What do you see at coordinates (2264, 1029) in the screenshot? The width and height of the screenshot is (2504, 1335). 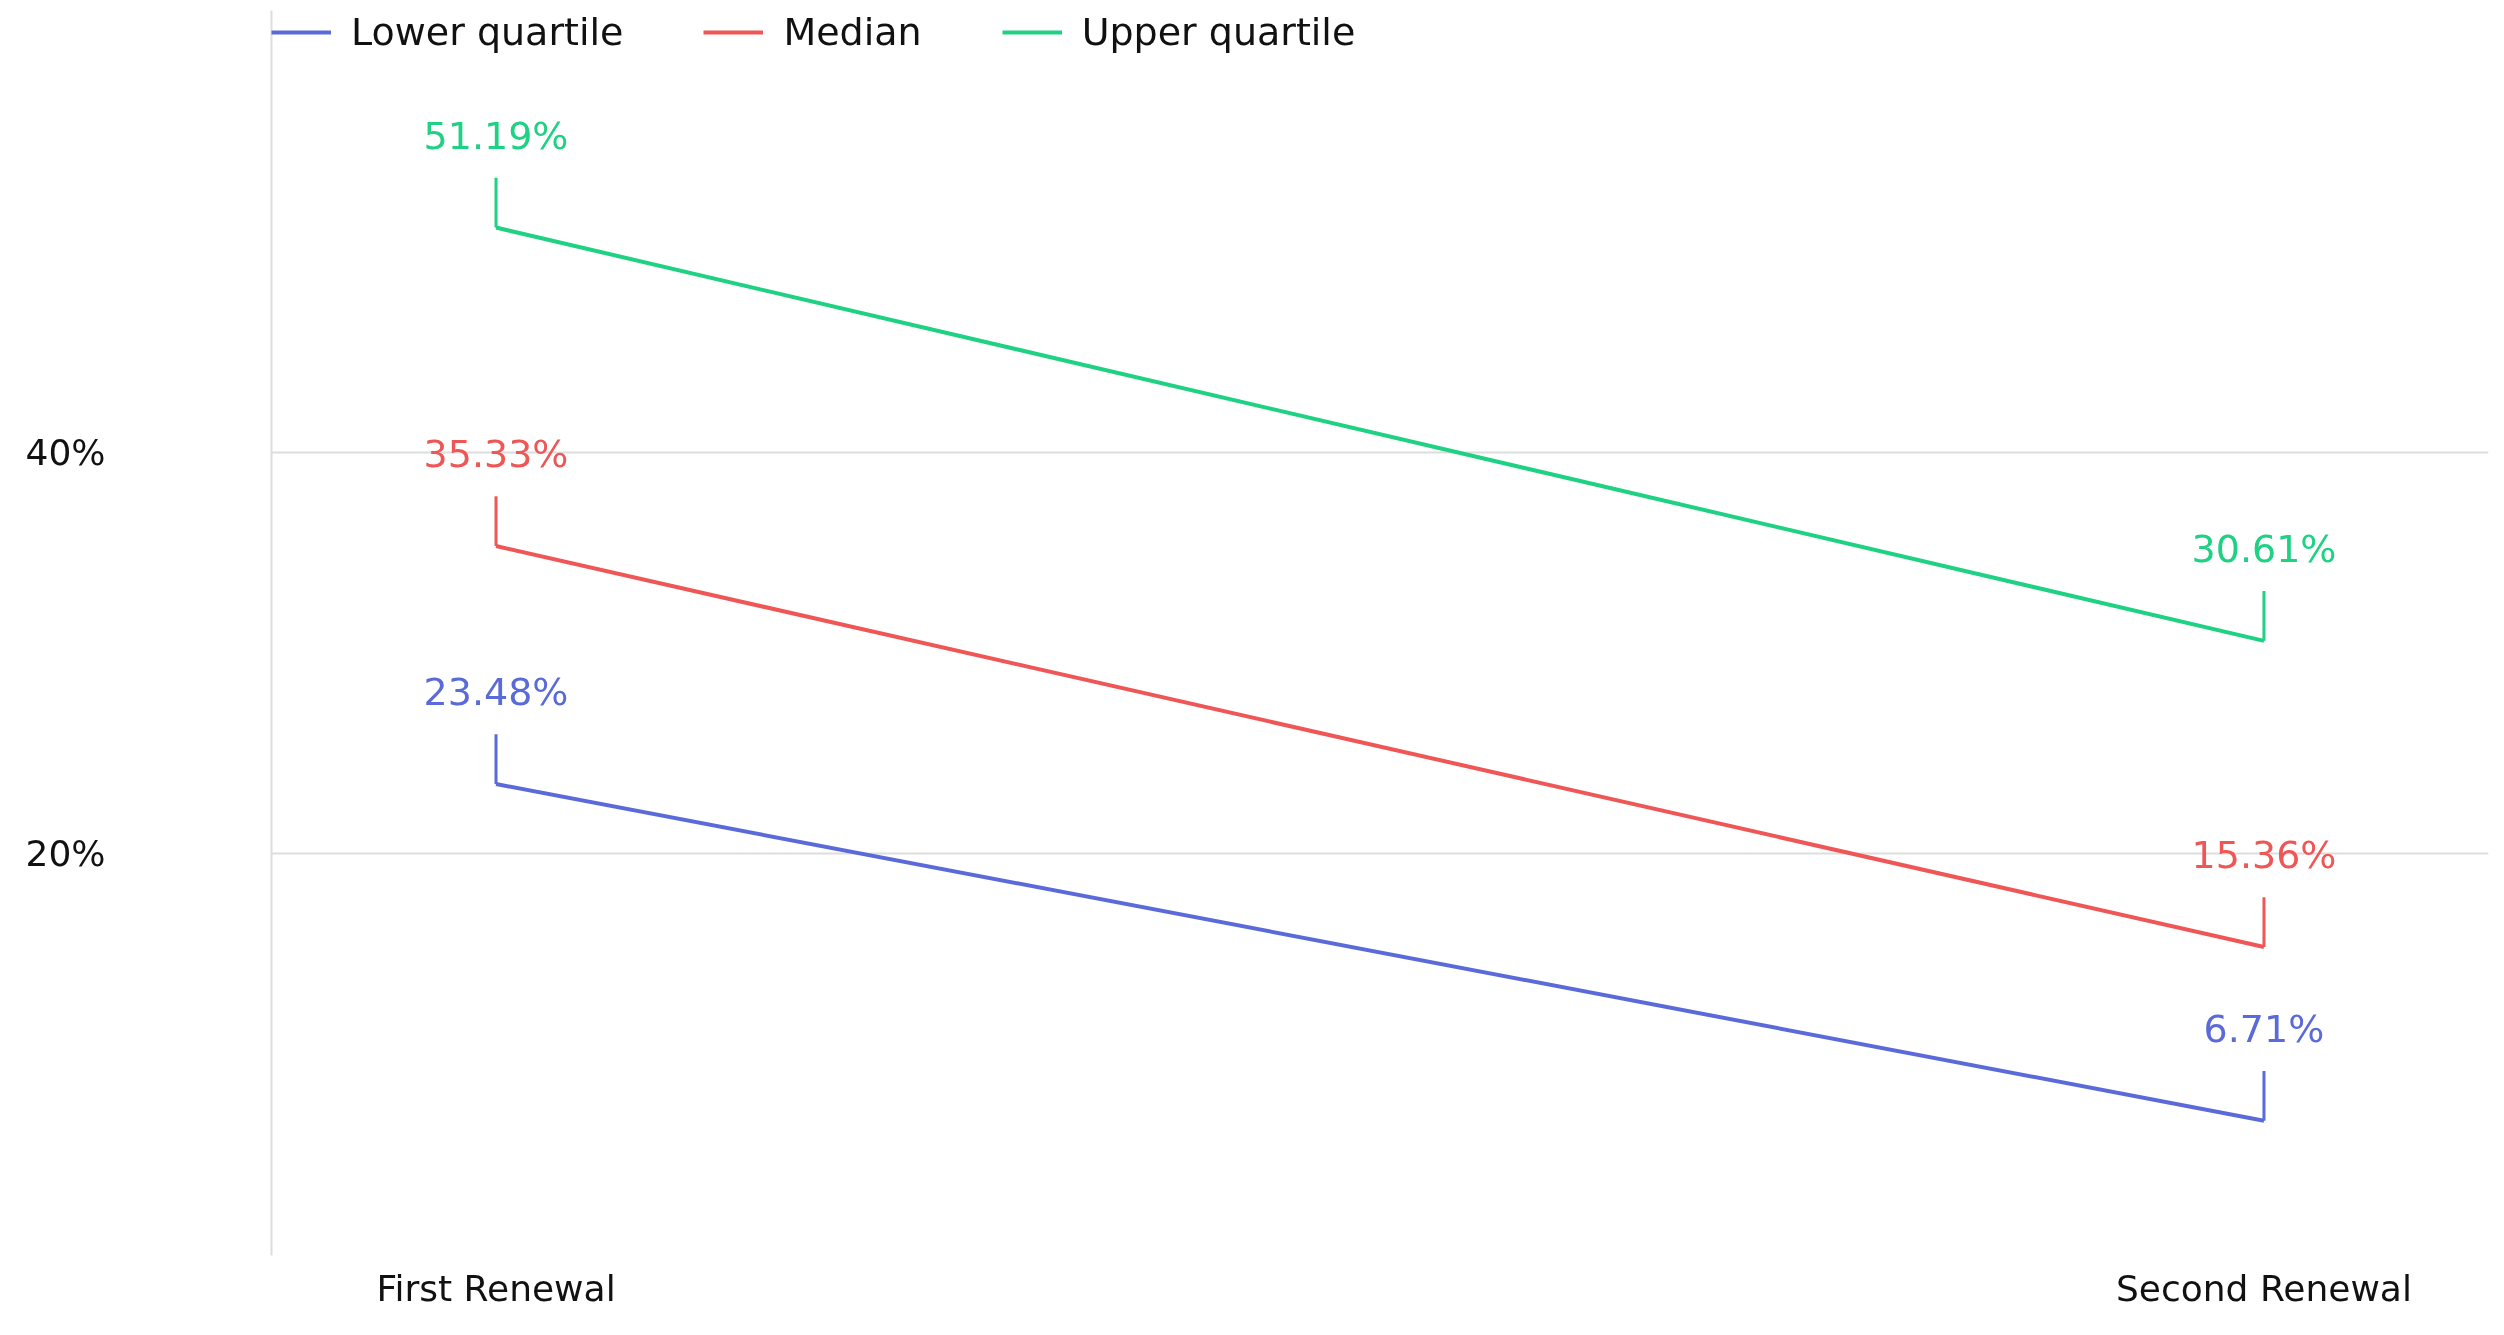 I see `data-label: 6.71%` at bounding box center [2264, 1029].